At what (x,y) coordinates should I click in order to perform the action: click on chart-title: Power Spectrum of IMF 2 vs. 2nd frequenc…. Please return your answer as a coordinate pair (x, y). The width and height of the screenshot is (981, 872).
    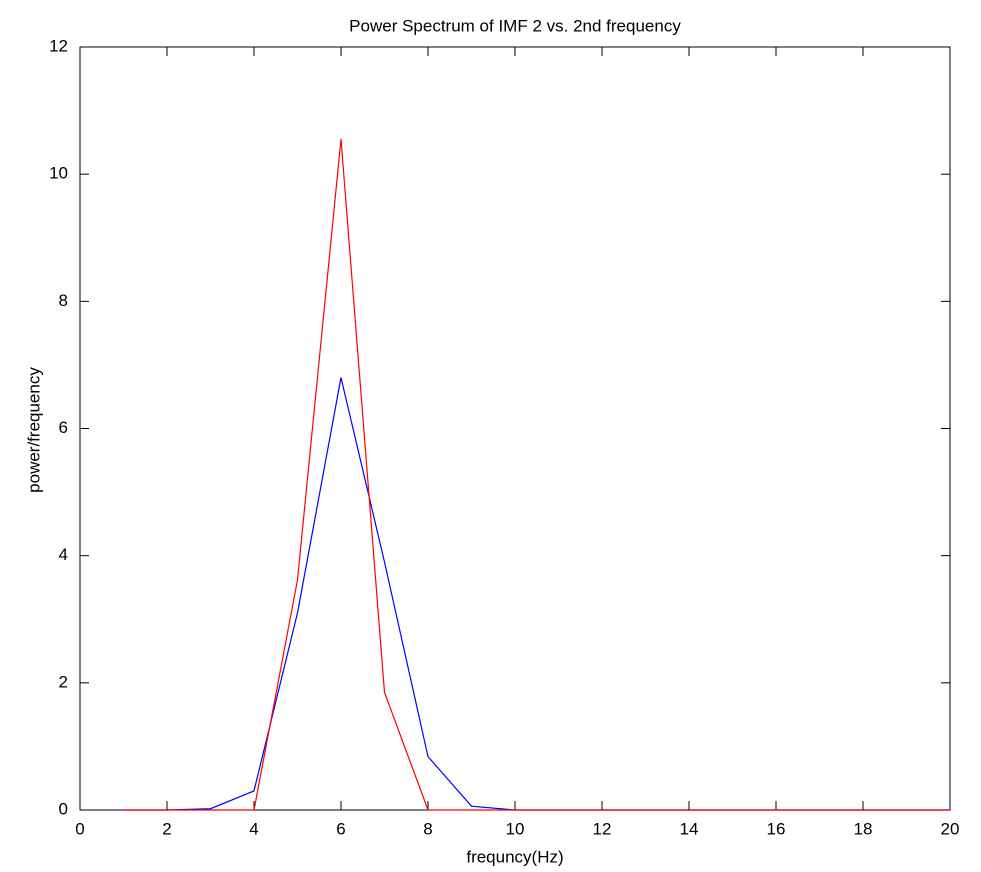
    Looking at the image, I should click on (515, 25).